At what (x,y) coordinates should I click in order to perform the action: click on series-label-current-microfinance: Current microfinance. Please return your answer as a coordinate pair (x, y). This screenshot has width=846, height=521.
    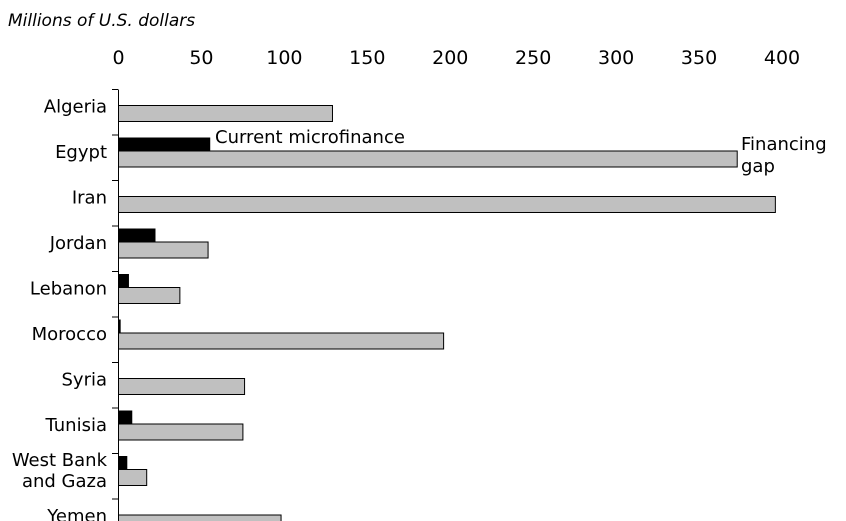
    Looking at the image, I should click on (310, 137).